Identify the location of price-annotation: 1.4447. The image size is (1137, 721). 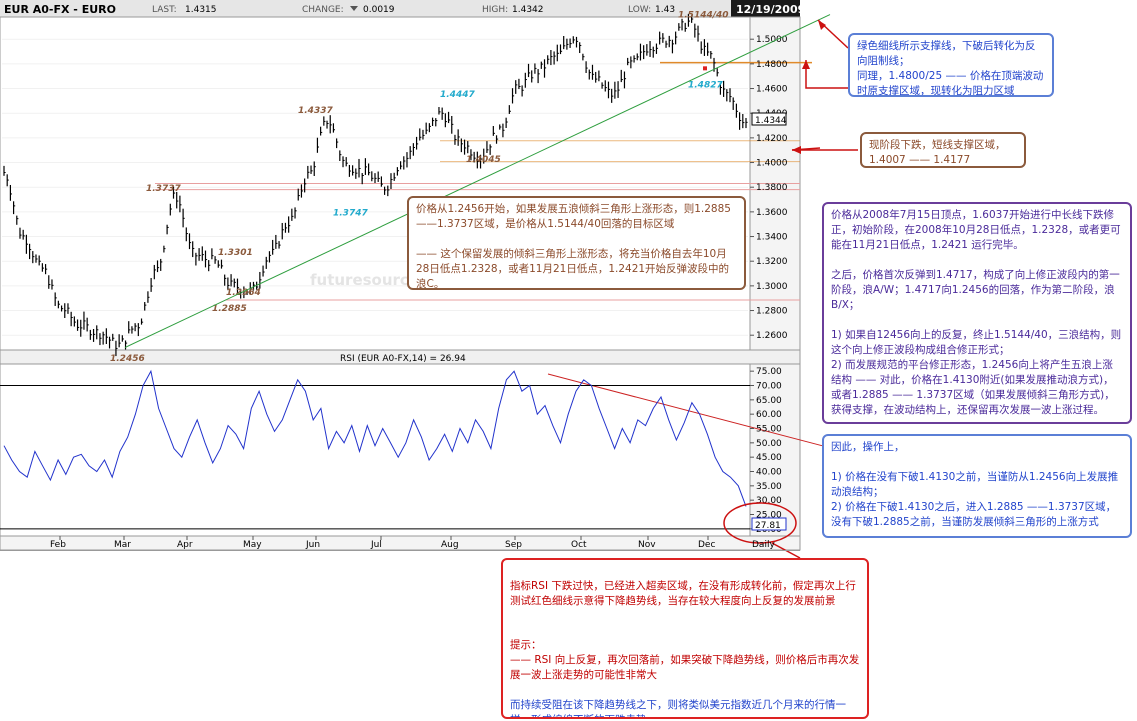
(457, 95).